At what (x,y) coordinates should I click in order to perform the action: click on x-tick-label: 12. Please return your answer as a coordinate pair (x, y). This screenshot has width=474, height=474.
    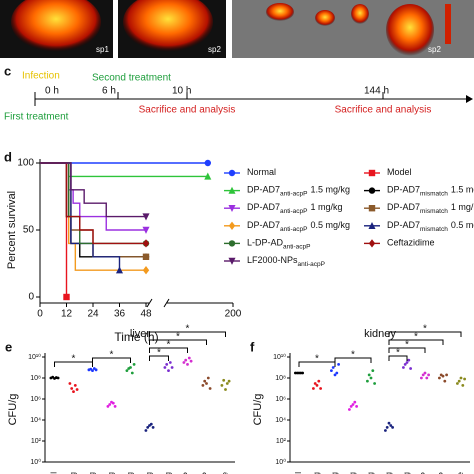
    Looking at the image, I should click on (67, 314).